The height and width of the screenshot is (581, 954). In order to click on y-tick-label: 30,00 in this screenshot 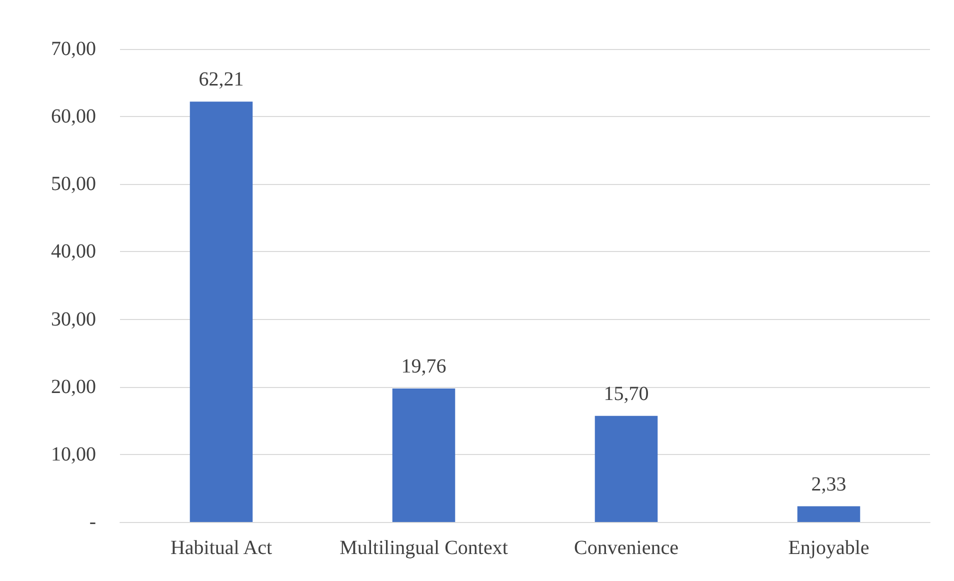, I will do `click(73, 319)`.